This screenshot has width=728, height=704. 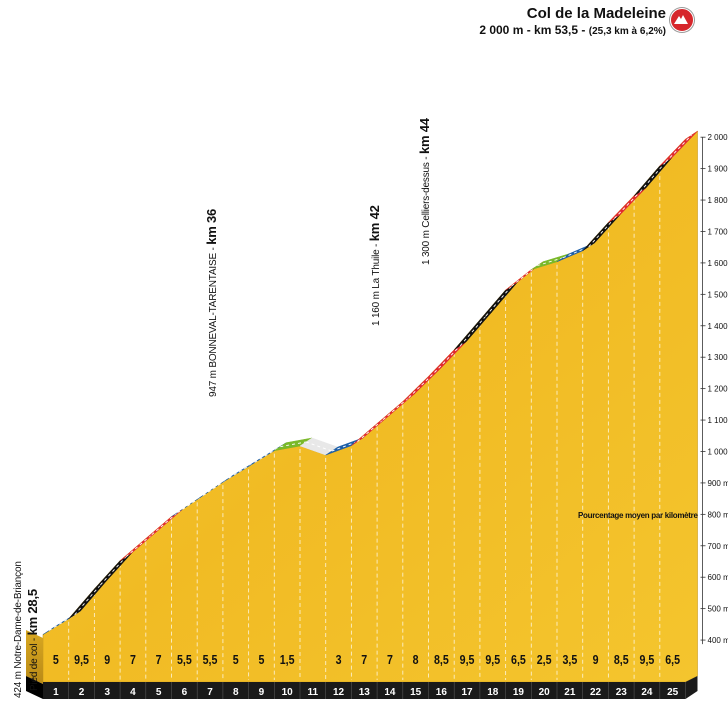 What do you see at coordinates (56, 659) in the screenshot?
I see `km-percent-1: 5` at bounding box center [56, 659].